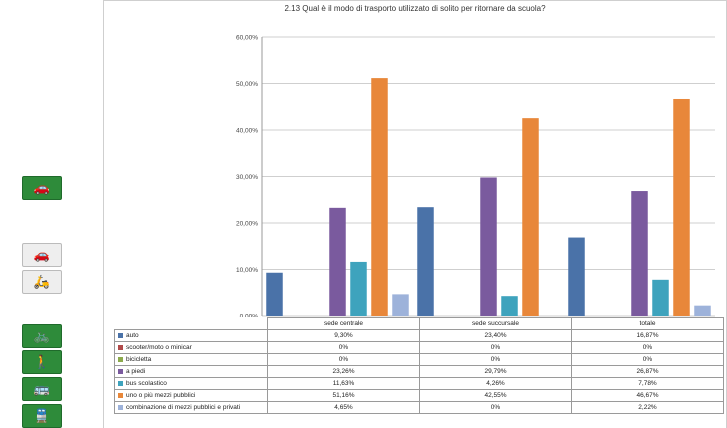 The image size is (727, 428). What do you see at coordinates (159, 347) in the screenshot?
I see `series-name: scooter/moto o minicar` at bounding box center [159, 347].